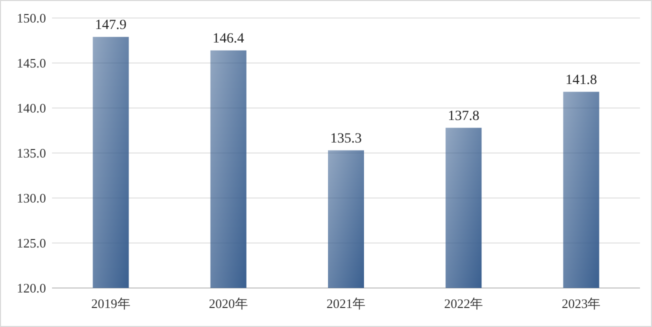 The image size is (652, 327). What do you see at coordinates (110, 303) in the screenshot?
I see `x-tick-label: 2019年` at bounding box center [110, 303].